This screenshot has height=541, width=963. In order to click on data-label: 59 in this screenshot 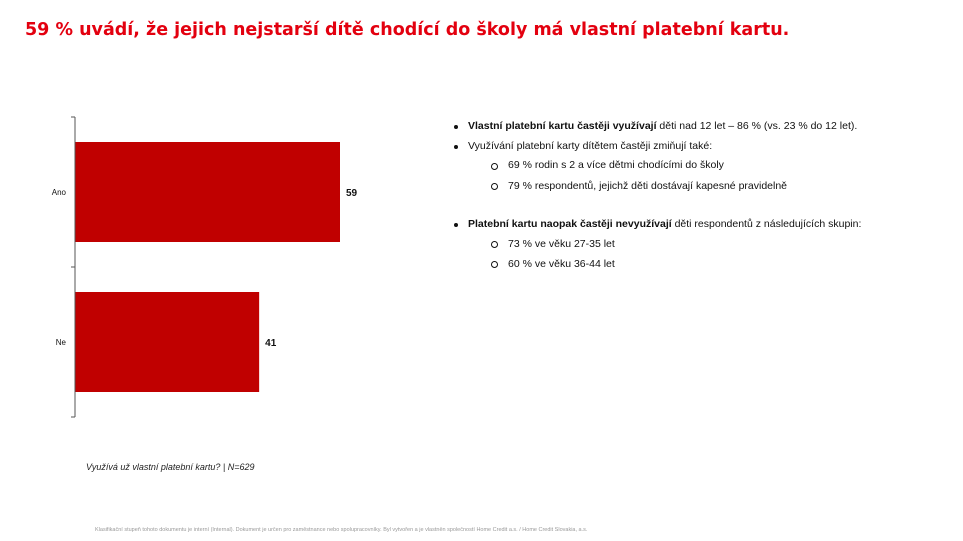, I will do `click(352, 193)`.